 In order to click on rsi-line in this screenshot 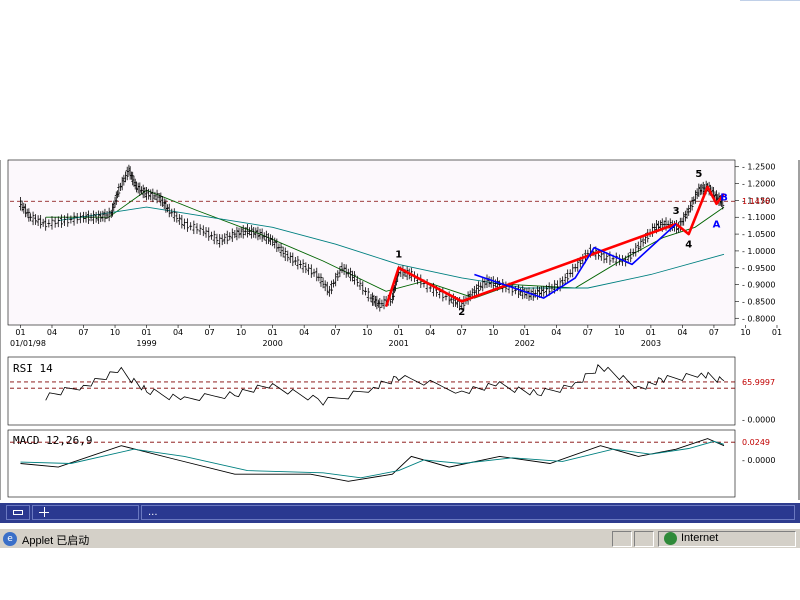, I will do `click(385, 385)`.